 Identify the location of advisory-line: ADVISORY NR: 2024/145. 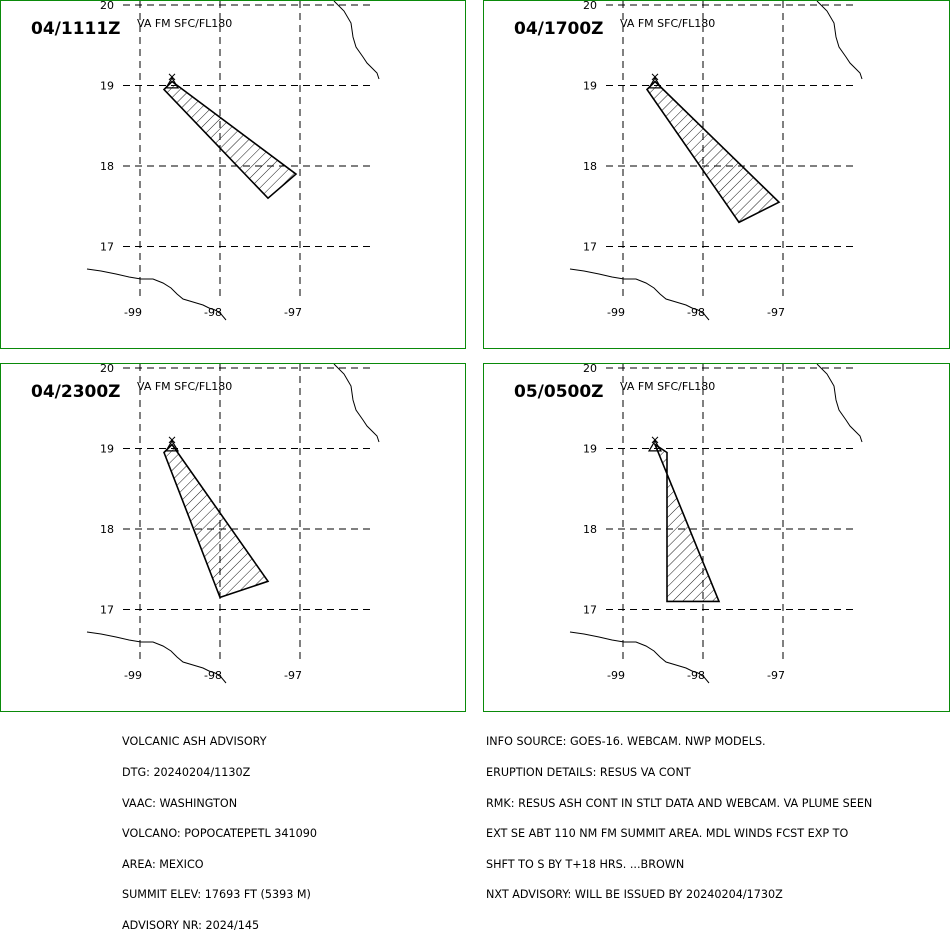
(191, 925).